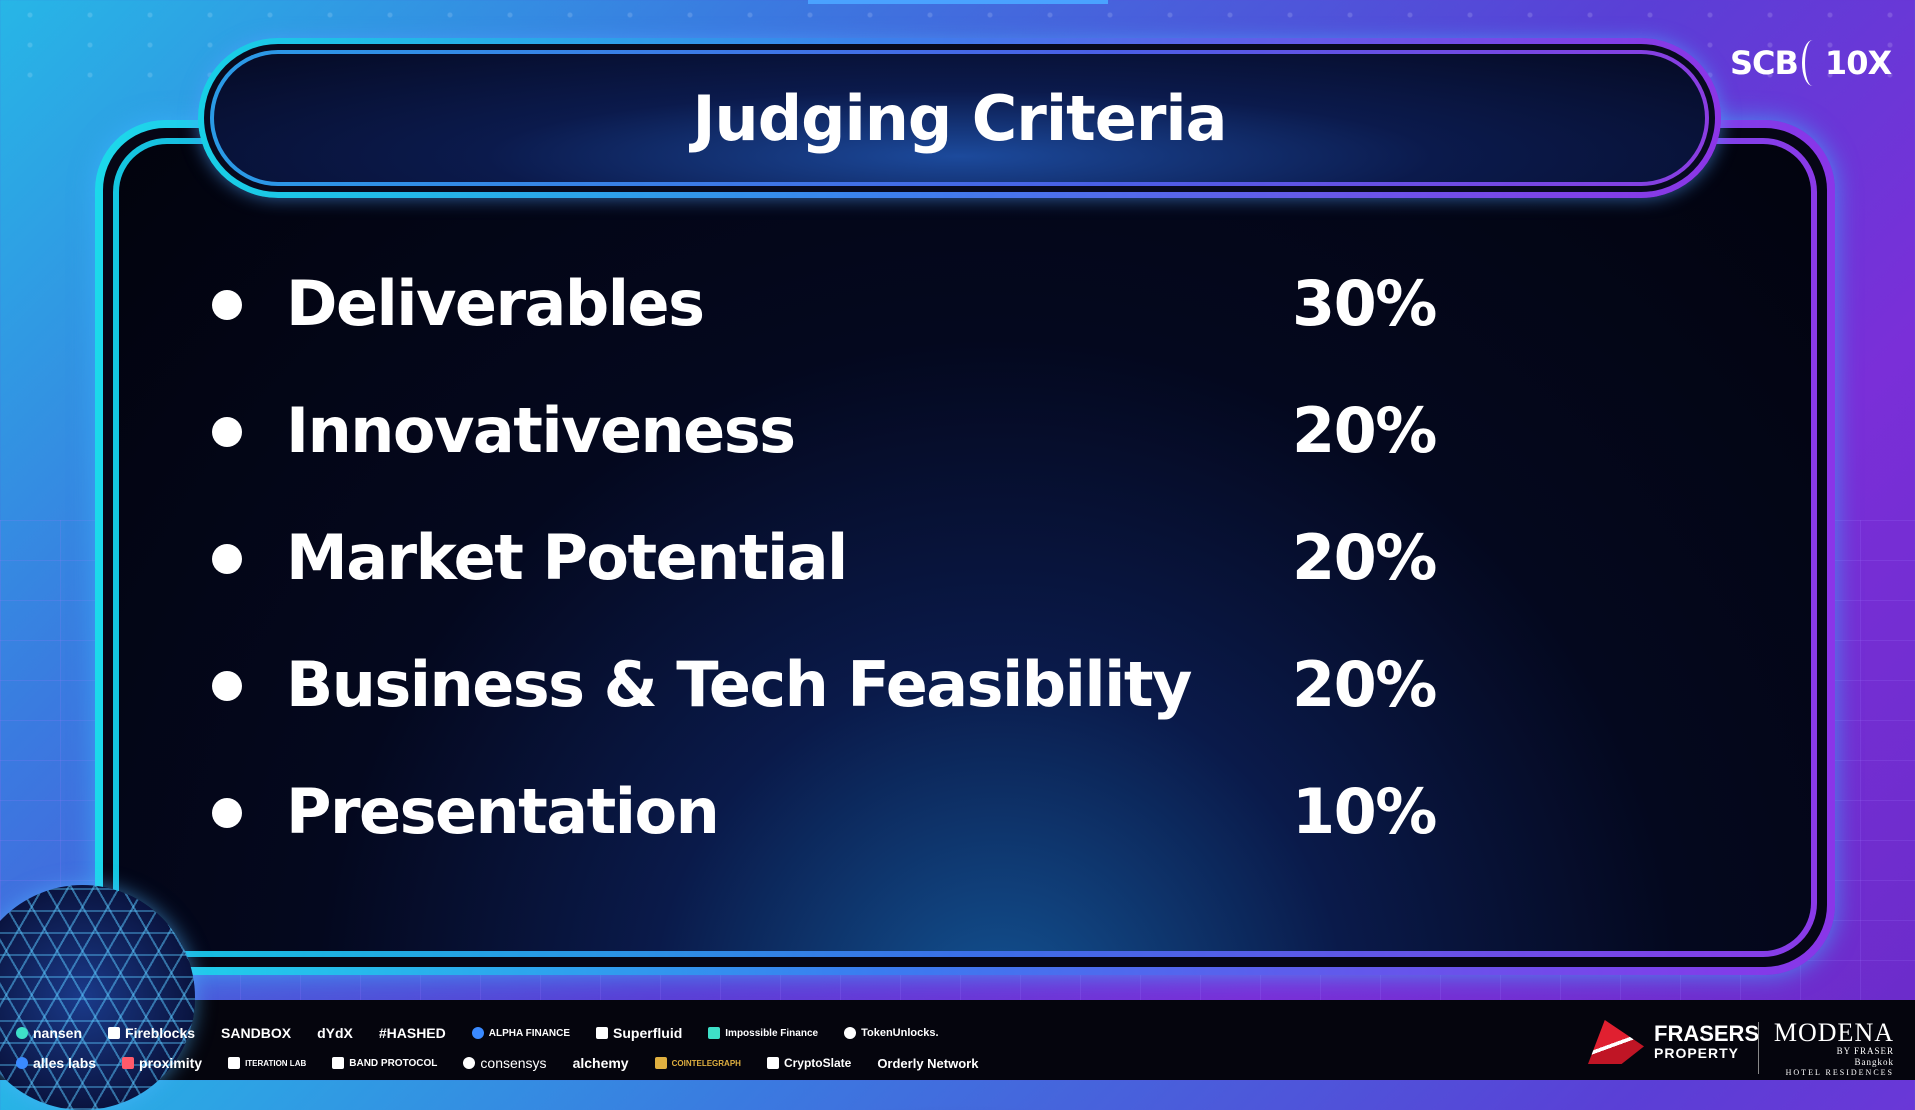 The image size is (1915, 1110). I want to click on scb10x-logo-right: 10X, so click(1858, 63).